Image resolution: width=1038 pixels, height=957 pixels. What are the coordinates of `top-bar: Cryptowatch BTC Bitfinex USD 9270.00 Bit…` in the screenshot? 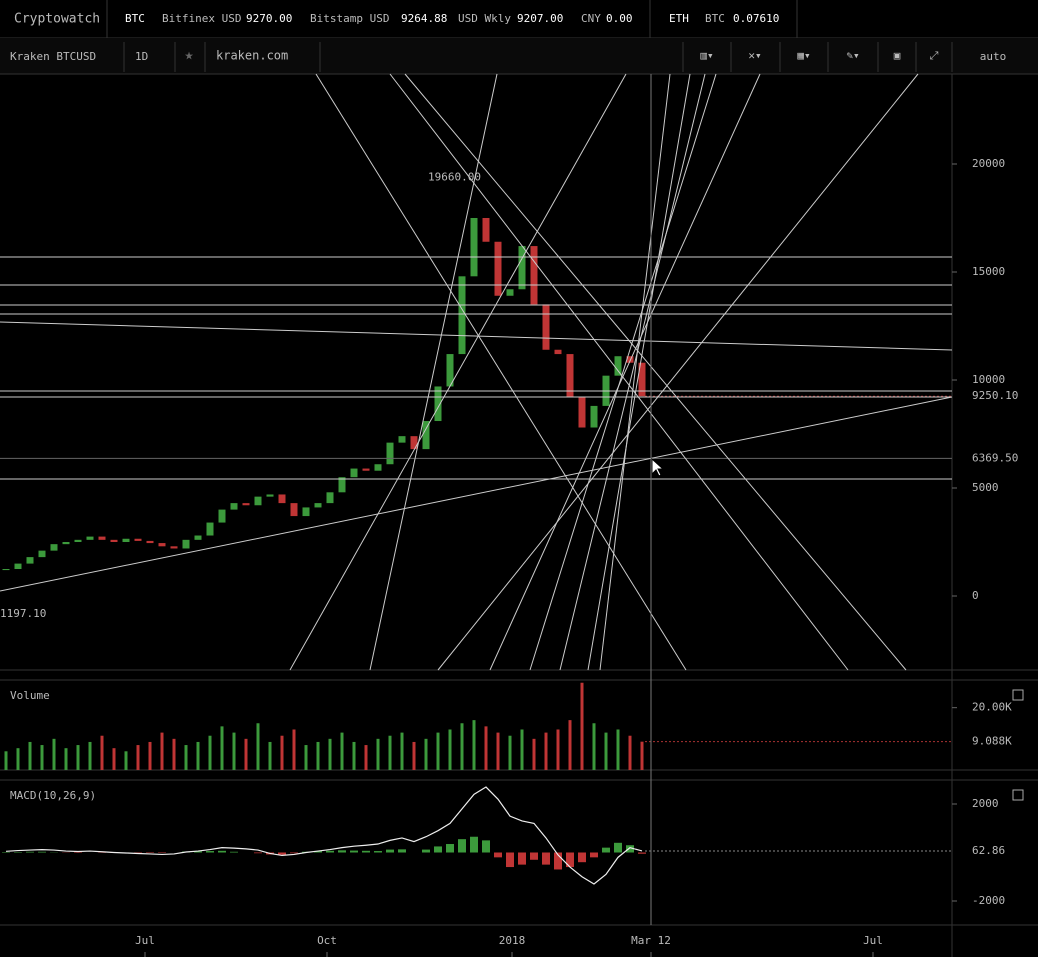 It's located at (519, 19).